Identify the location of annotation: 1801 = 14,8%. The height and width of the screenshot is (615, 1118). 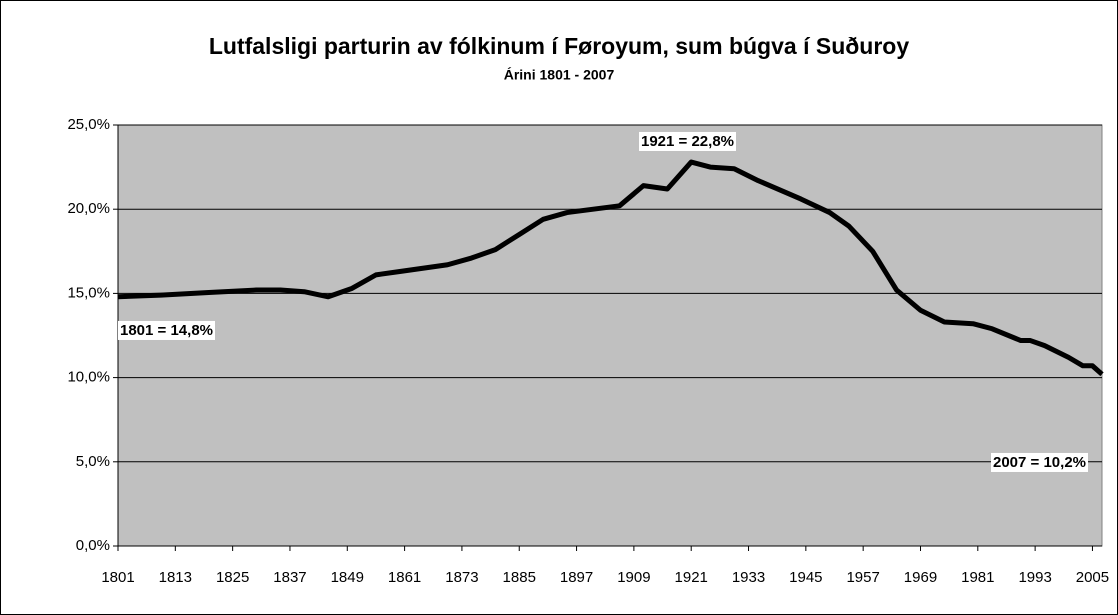
(166, 330).